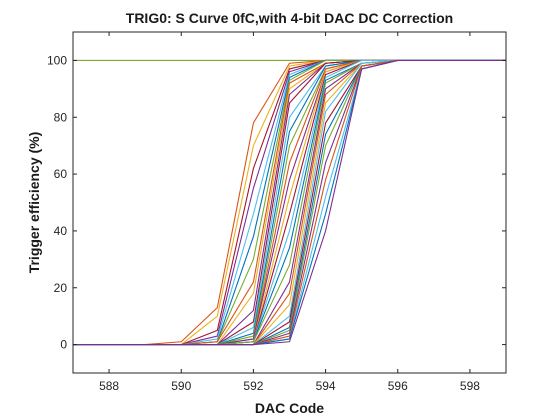 The height and width of the screenshot is (420, 560). I want to click on x-tick-label: 592, so click(253, 386).